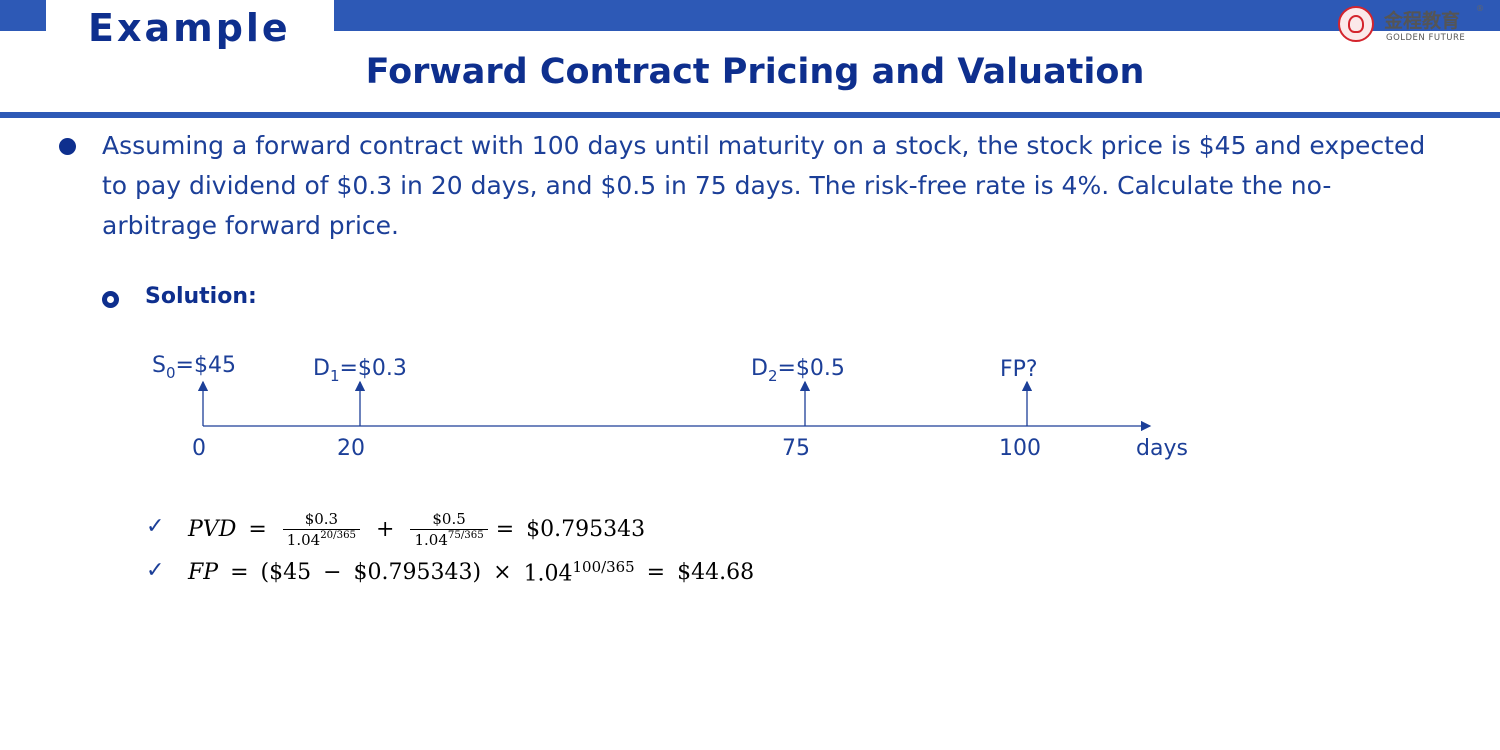 The image size is (1500, 750). What do you see at coordinates (502, 572) in the screenshot?
I see `times-sign: ×` at bounding box center [502, 572].